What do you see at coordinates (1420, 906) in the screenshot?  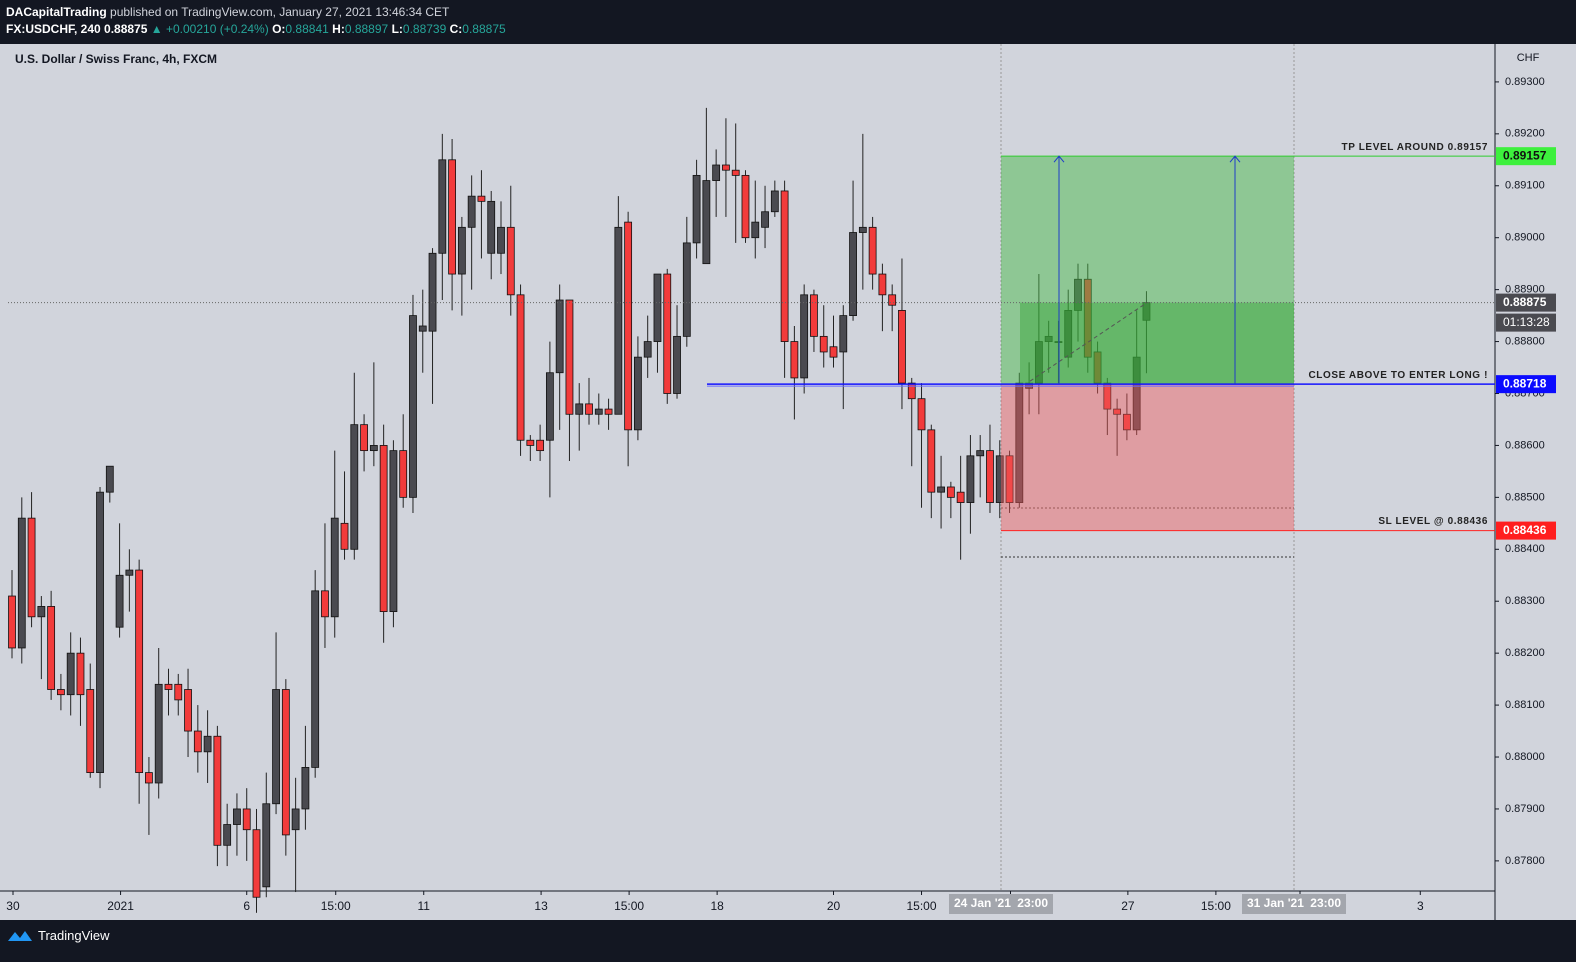 I see `x-tick-label: 3` at bounding box center [1420, 906].